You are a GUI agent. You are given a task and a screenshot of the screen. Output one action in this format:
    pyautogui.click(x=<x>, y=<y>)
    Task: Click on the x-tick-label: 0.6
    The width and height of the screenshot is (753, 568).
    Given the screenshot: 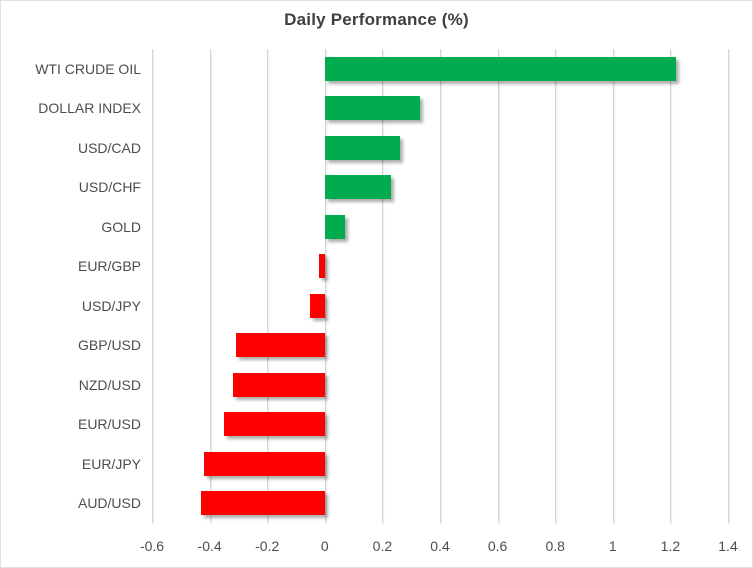 What is the action you would take?
    pyautogui.click(x=497, y=546)
    